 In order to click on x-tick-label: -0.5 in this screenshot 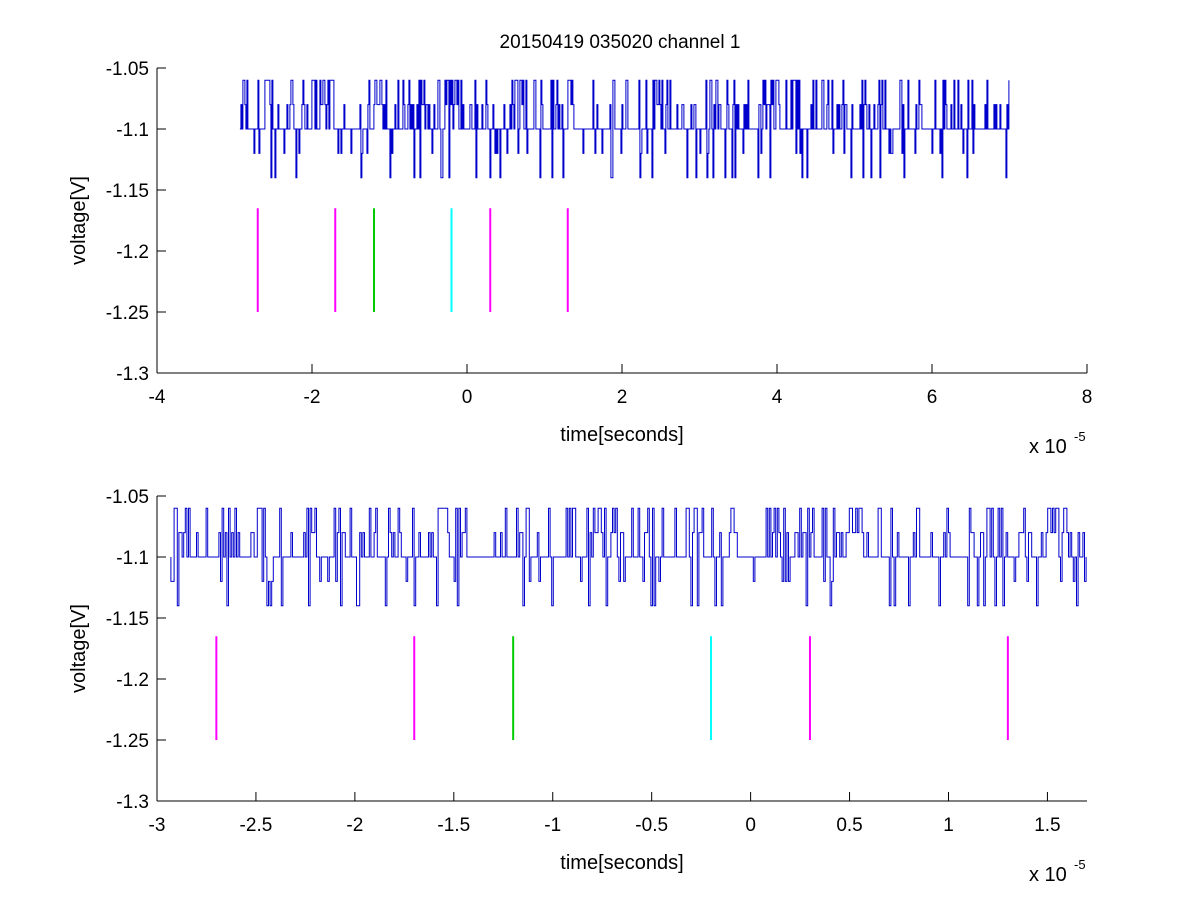, I will do `click(651, 825)`.